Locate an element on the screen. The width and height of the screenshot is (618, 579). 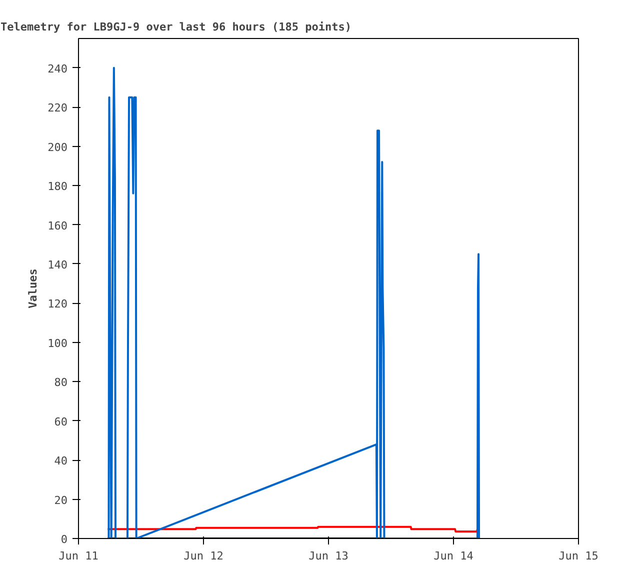
y-tick-label: 40 is located at coordinates (61, 461).